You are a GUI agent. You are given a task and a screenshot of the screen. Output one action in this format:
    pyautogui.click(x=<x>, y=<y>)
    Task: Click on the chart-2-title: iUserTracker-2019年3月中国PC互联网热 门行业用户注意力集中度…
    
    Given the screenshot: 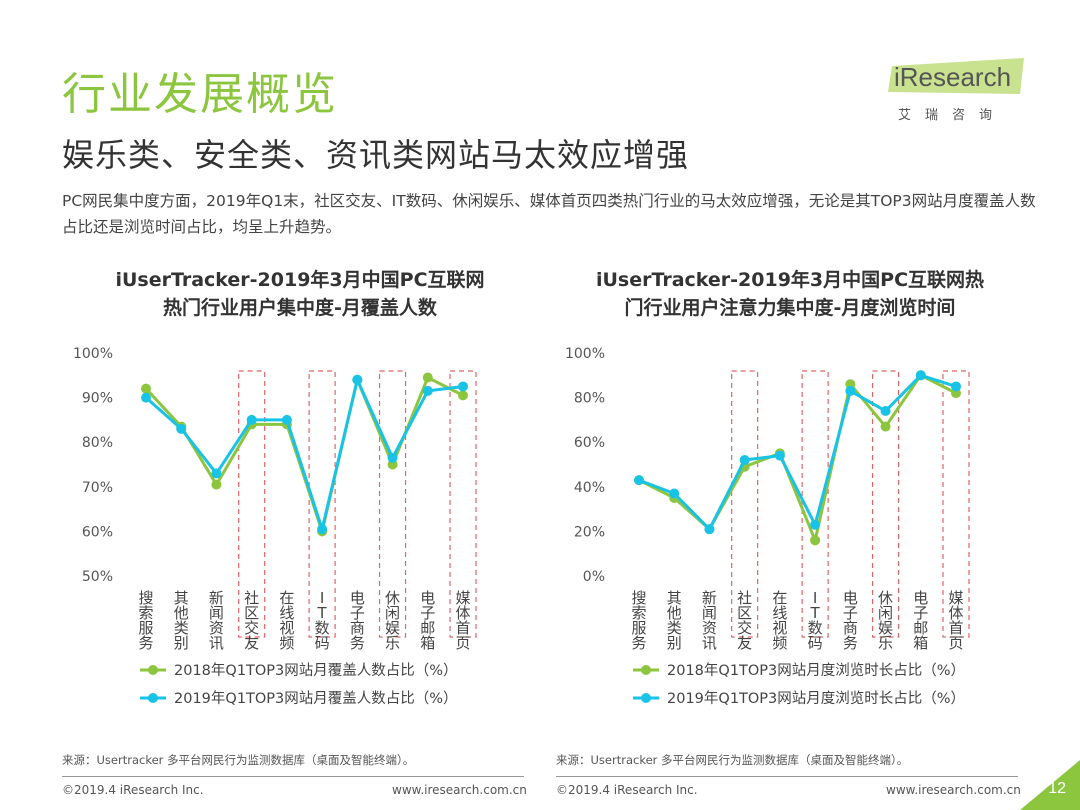 What is the action you would take?
    pyautogui.click(x=790, y=294)
    